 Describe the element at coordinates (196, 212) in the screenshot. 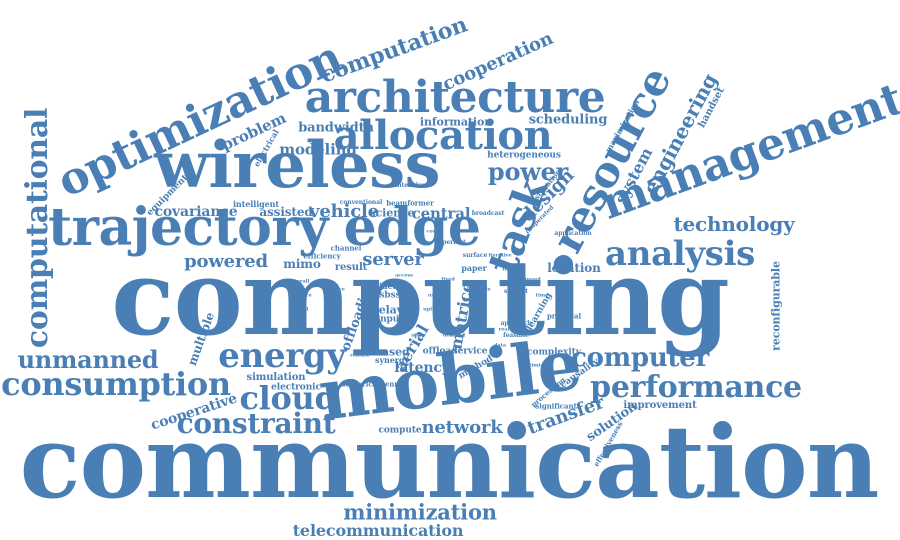

I see `word: covariance` at that location.